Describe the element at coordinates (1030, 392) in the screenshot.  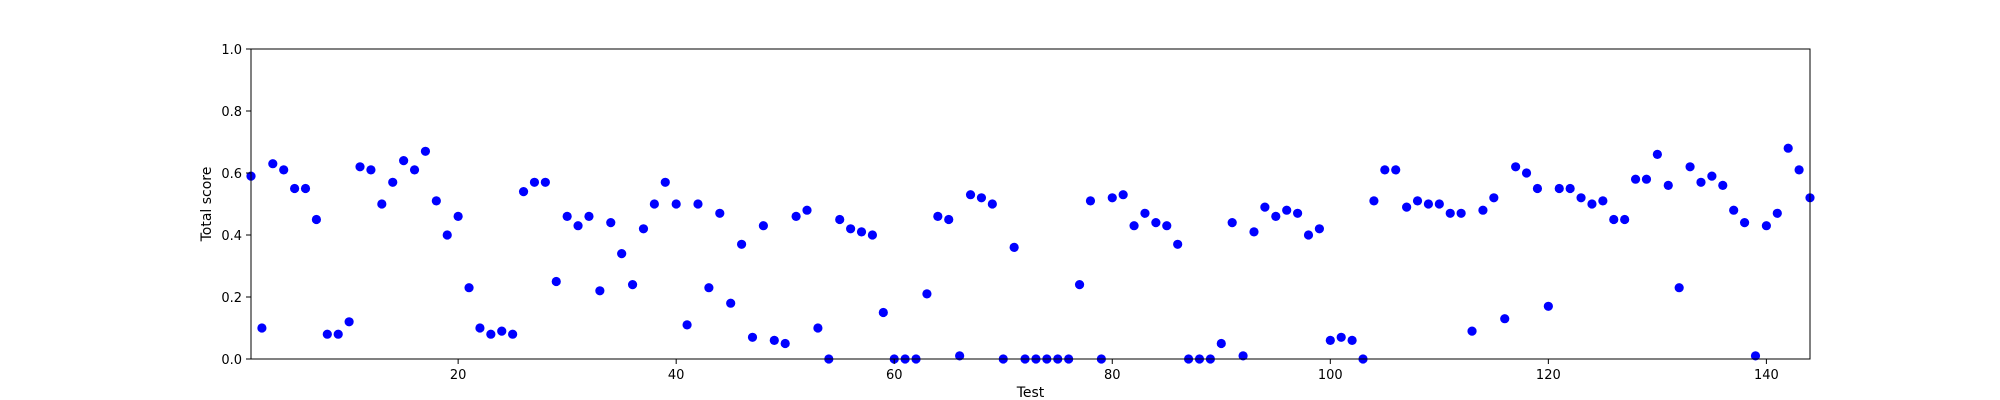
I see `x-axis-label: Test` at that location.